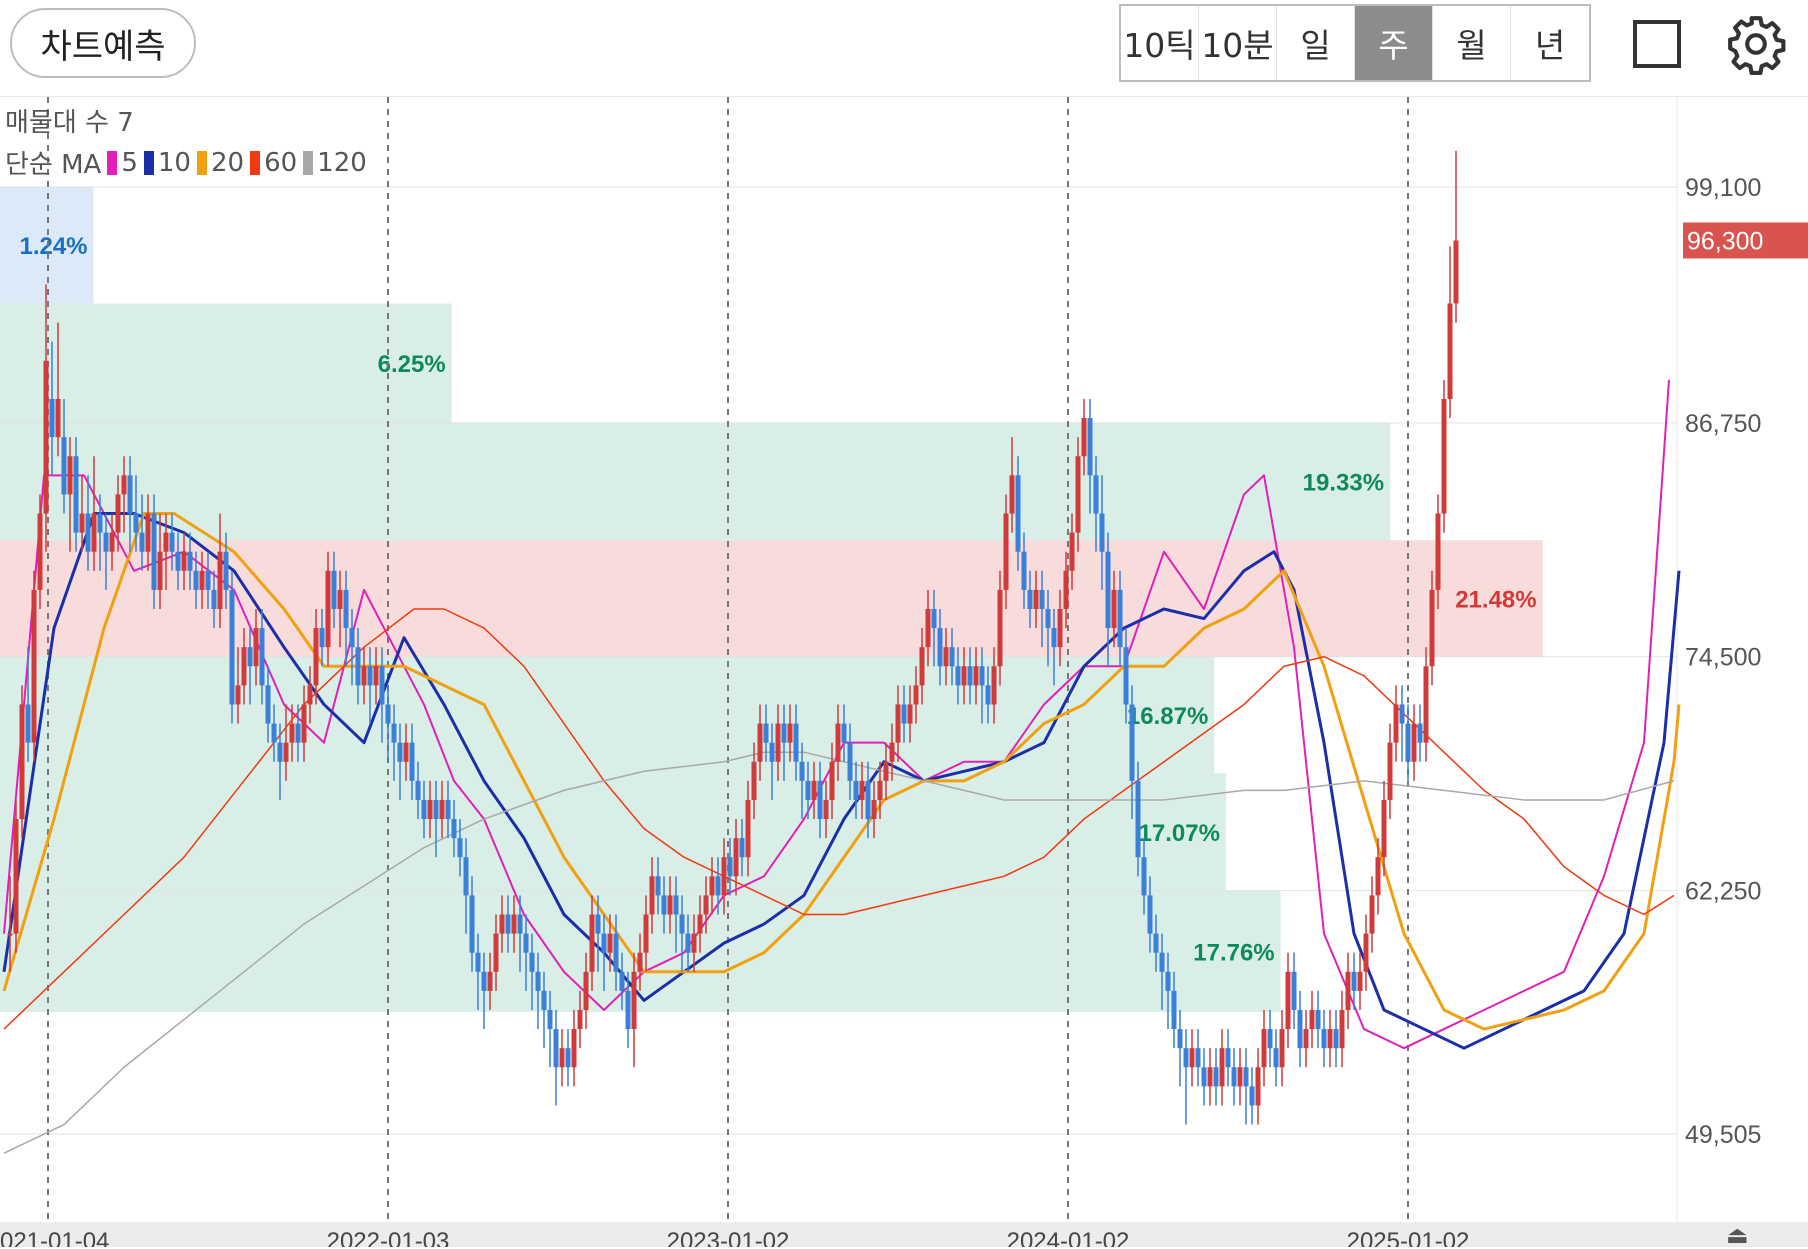  I want to click on tab-year: 년, so click(1550, 45).